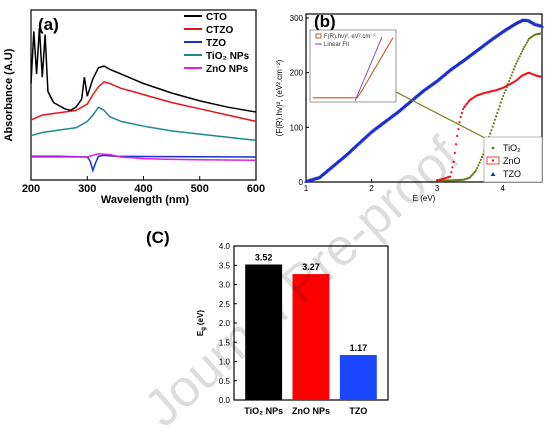  What do you see at coordinates (359, 348) in the screenshot?
I see `panel-c-bar-value-label: 1.17` at bounding box center [359, 348].